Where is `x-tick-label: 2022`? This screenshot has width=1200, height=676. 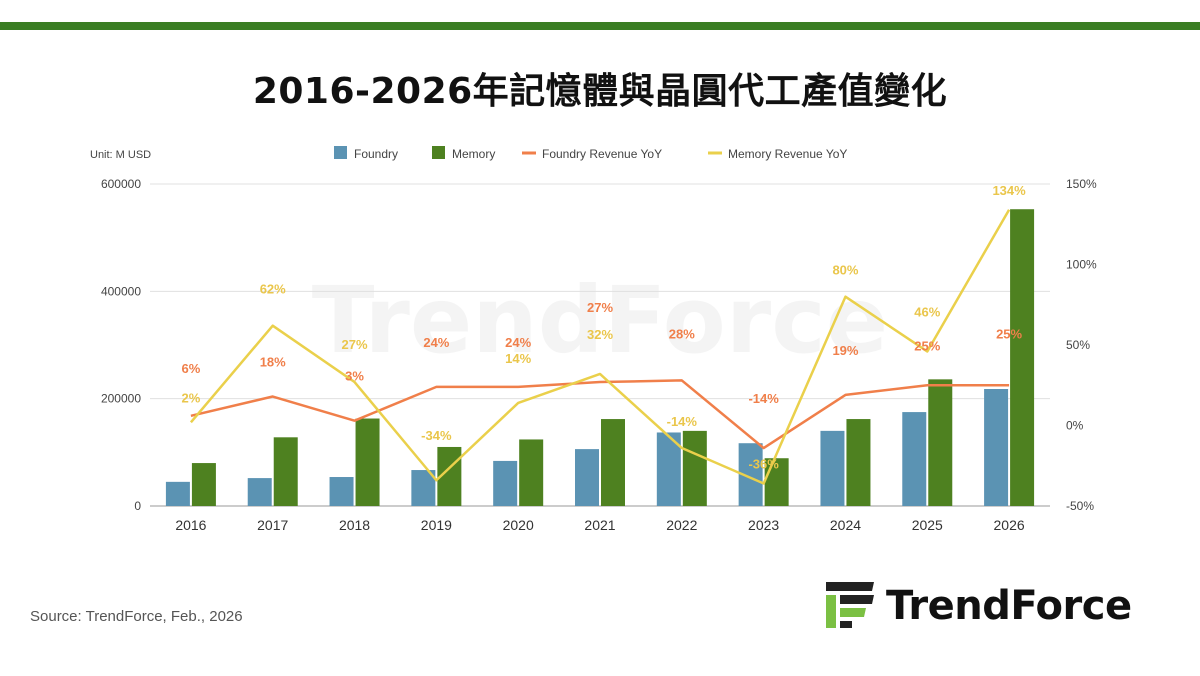
x-tick-label: 2022 is located at coordinates (681, 525).